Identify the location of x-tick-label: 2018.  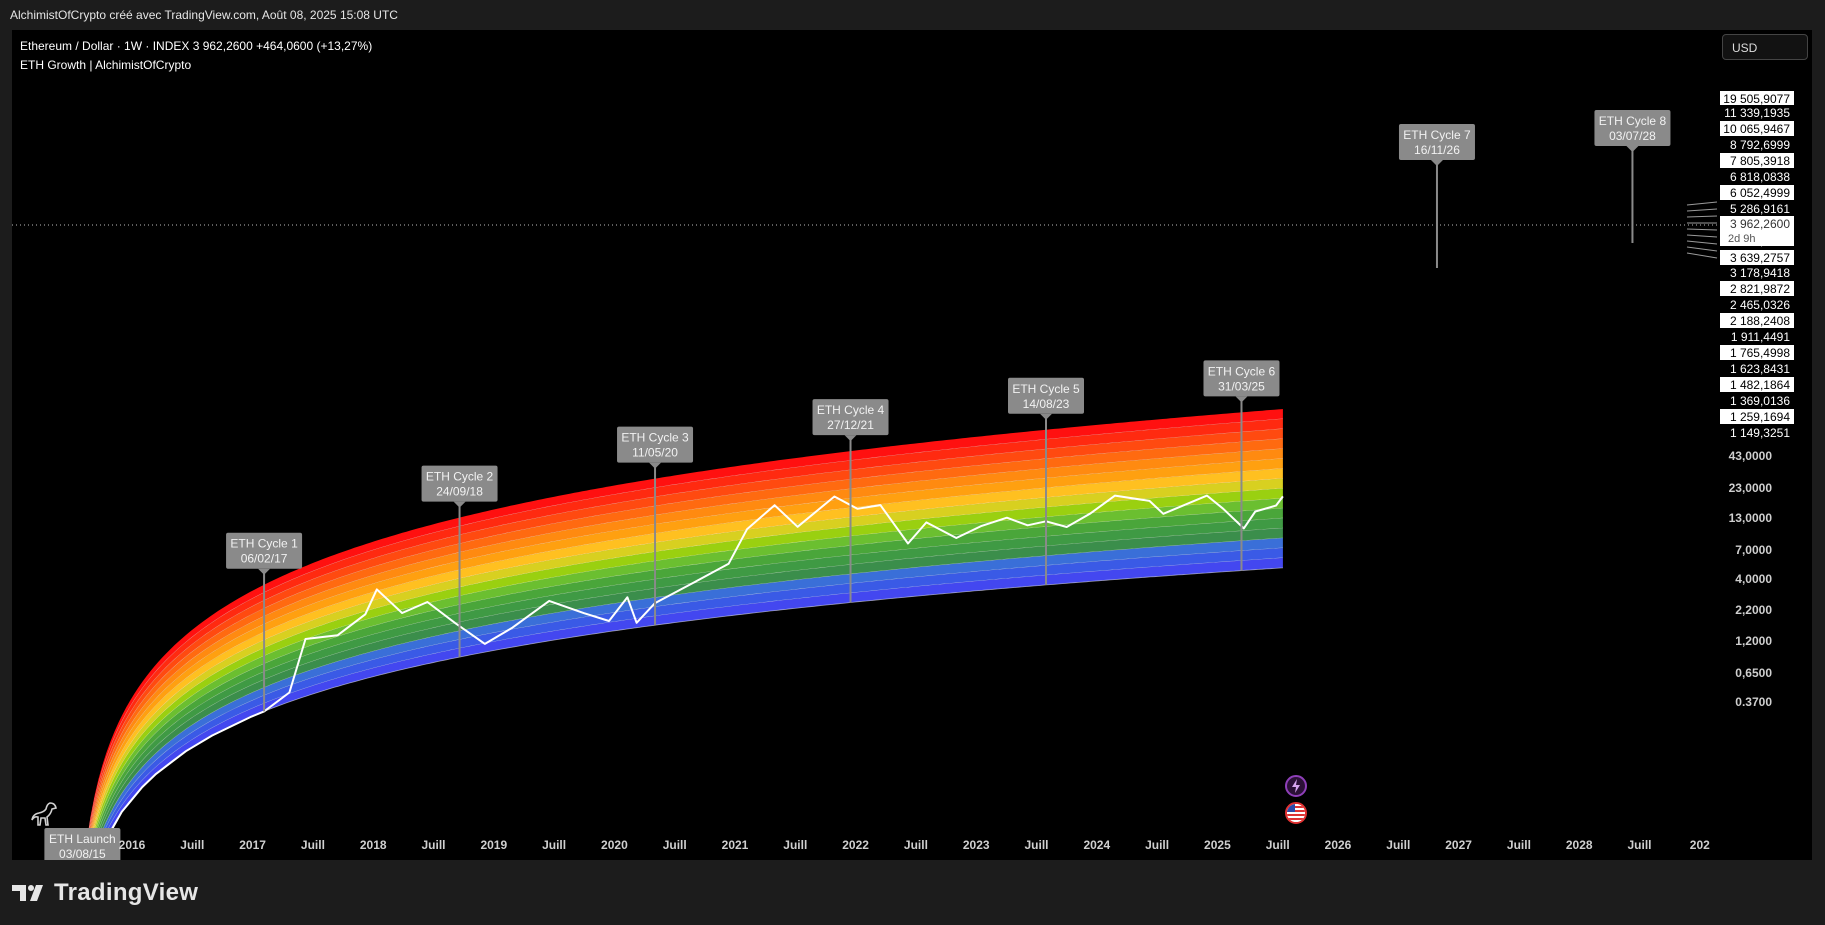
(373, 845).